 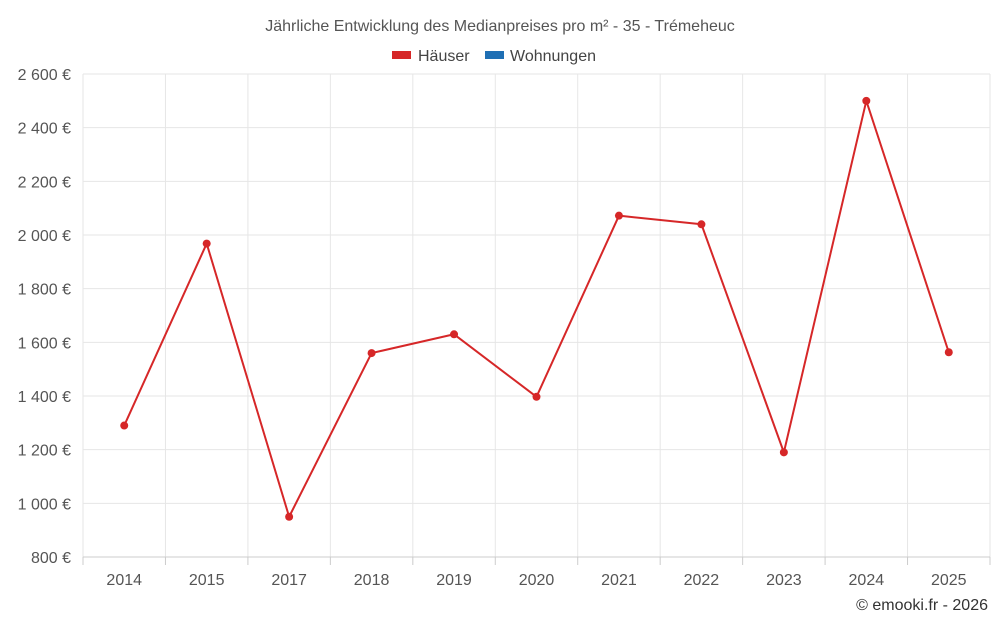 I want to click on y-tick-label-5: 1 800 €, so click(x=44, y=290).